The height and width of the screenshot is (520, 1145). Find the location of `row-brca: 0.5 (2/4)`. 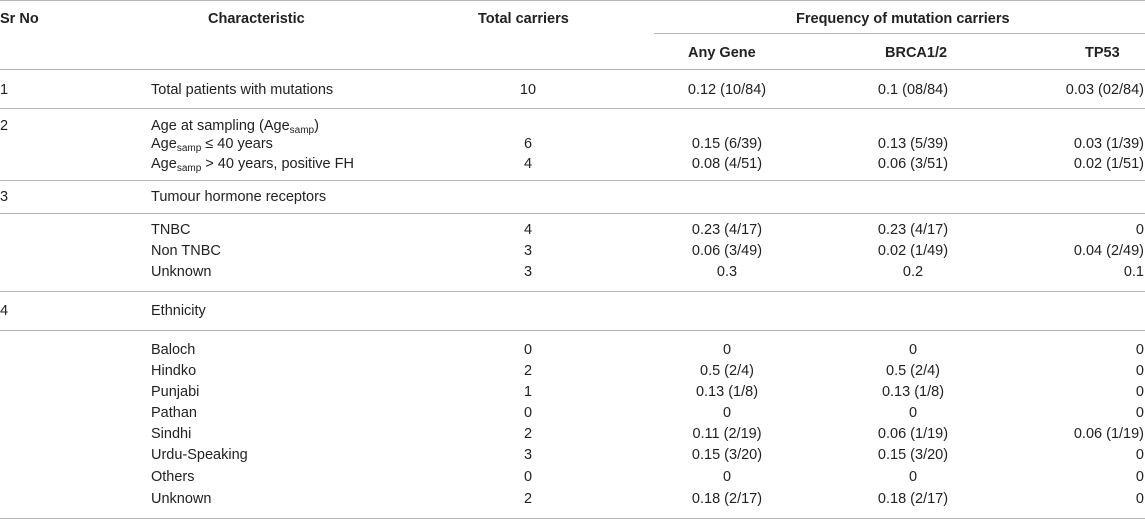

row-brca: 0.5 (2/4) is located at coordinates (913, 371).